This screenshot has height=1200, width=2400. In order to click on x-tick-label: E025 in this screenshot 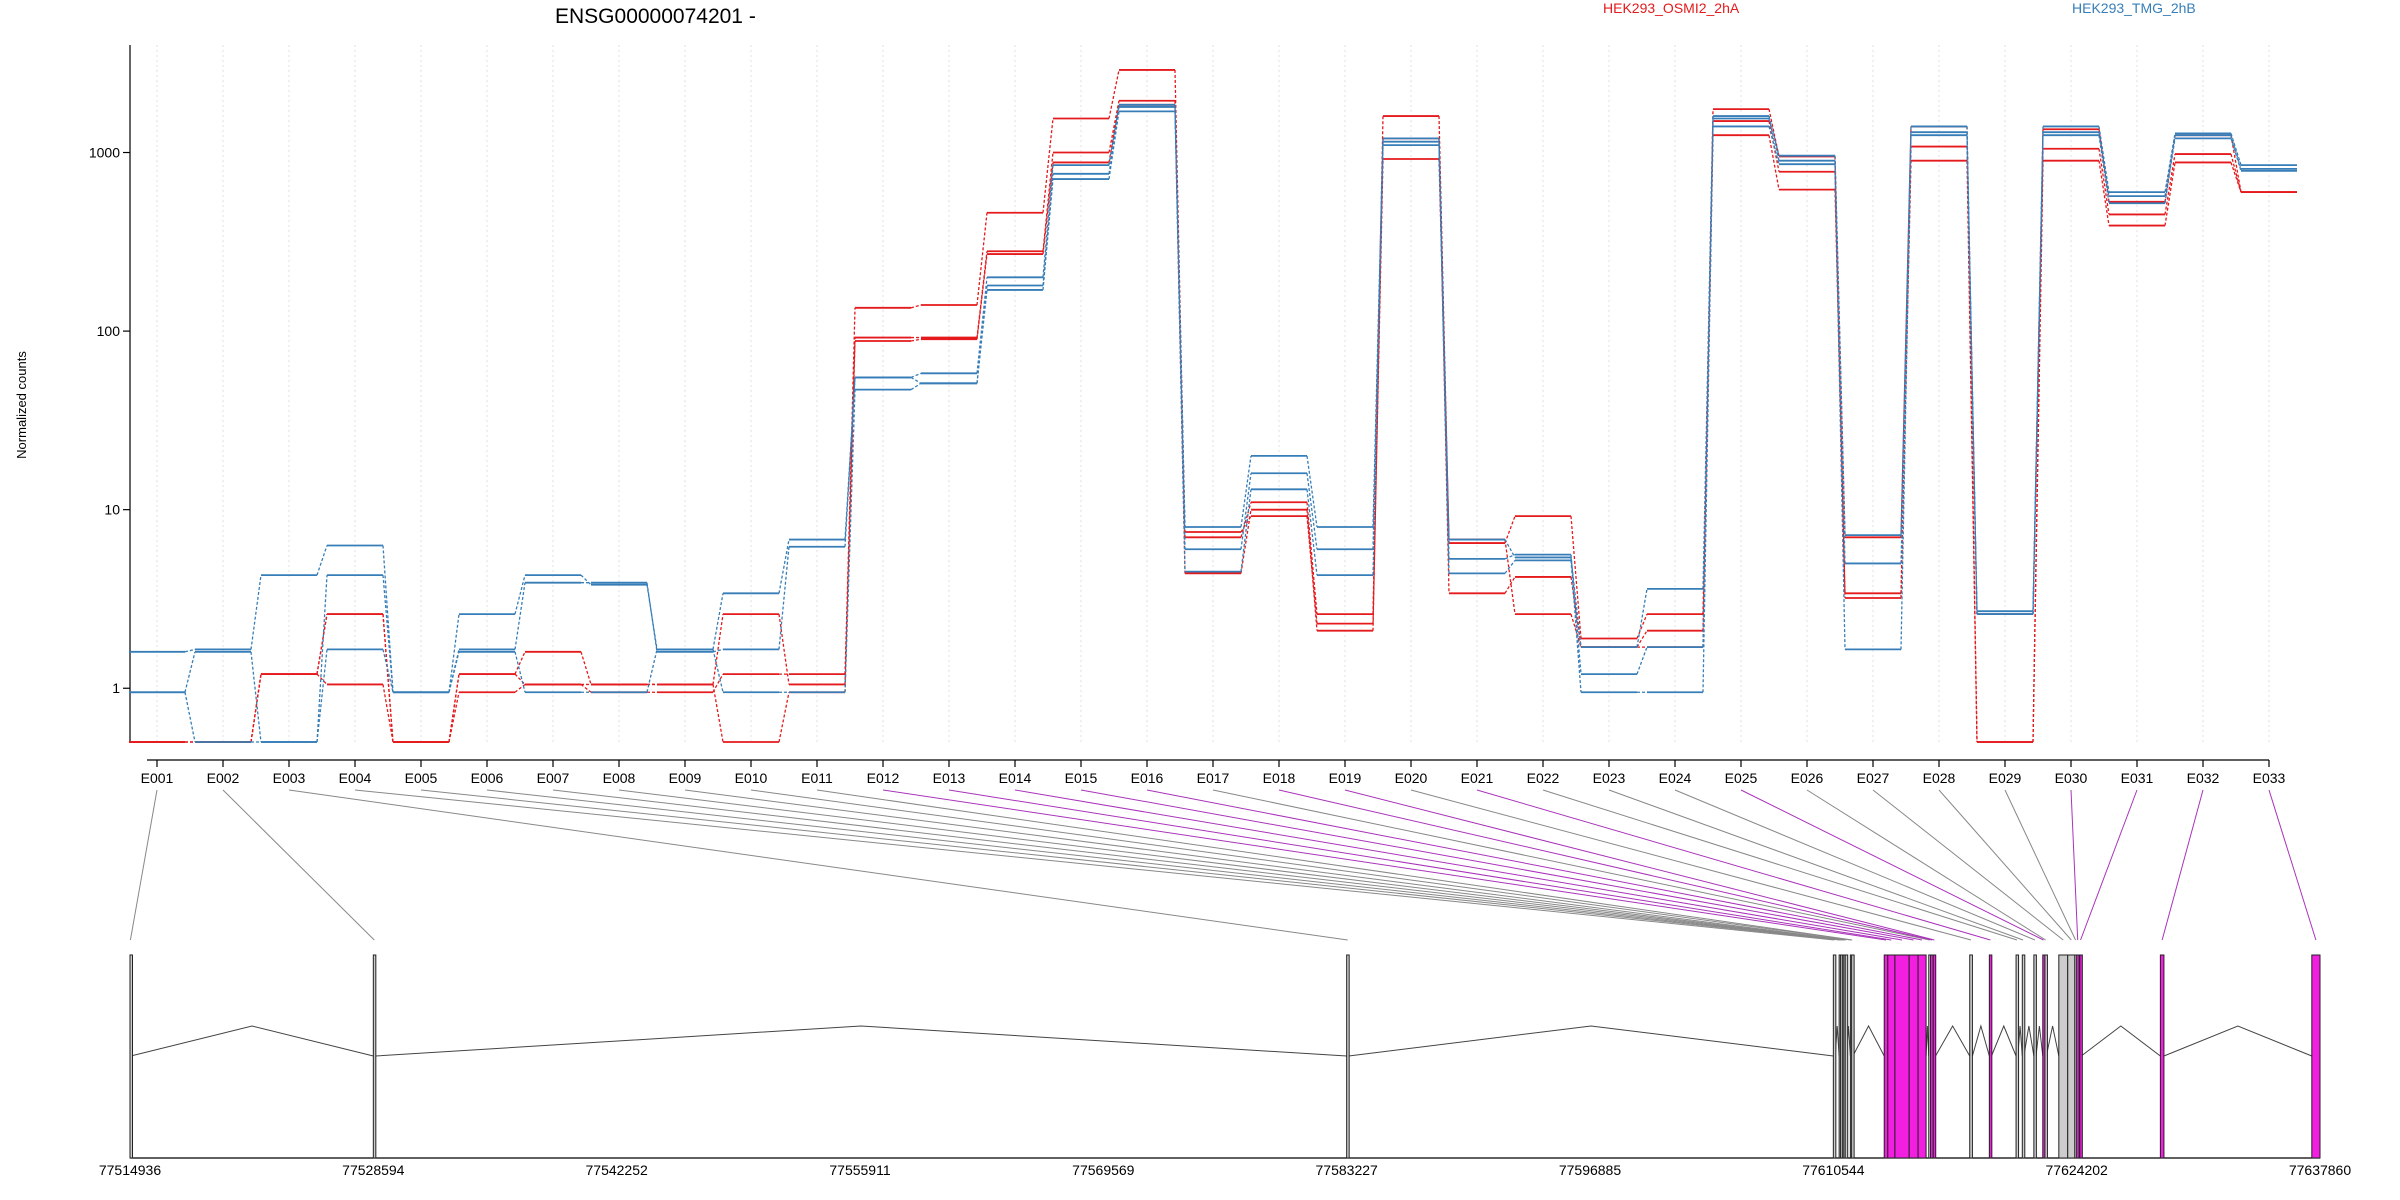, I will do `click(1741, 778)`.